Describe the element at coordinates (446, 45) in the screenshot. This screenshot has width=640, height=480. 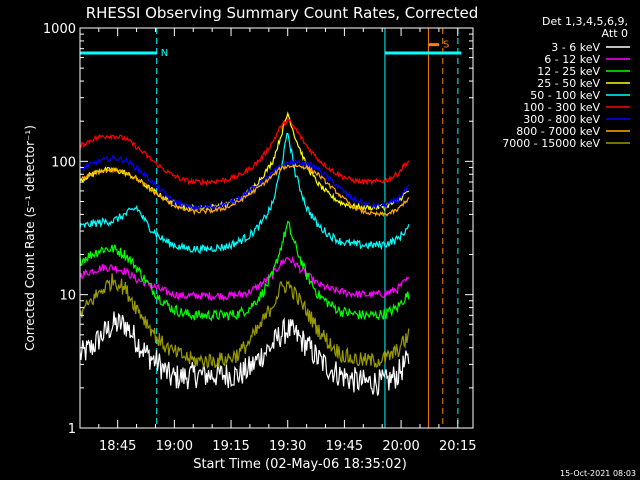
I see `flag-label-2: S` at that location.